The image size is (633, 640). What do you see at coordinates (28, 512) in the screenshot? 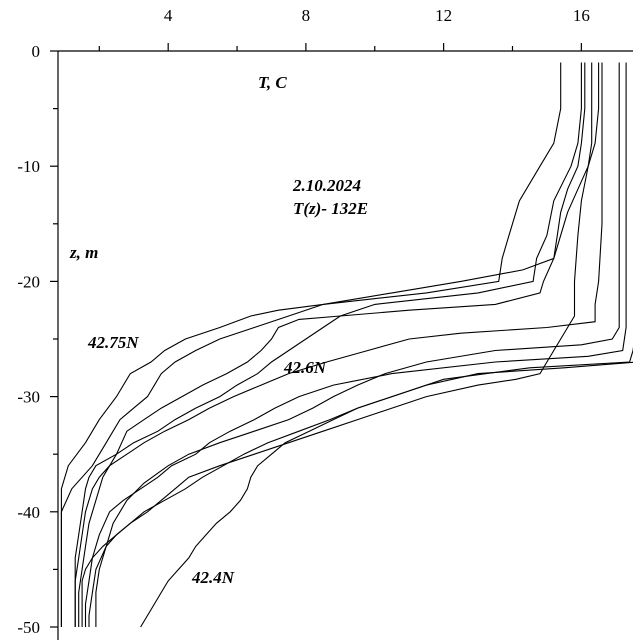
I see `y-tick-label: -40` at bounding box center [28, 512].